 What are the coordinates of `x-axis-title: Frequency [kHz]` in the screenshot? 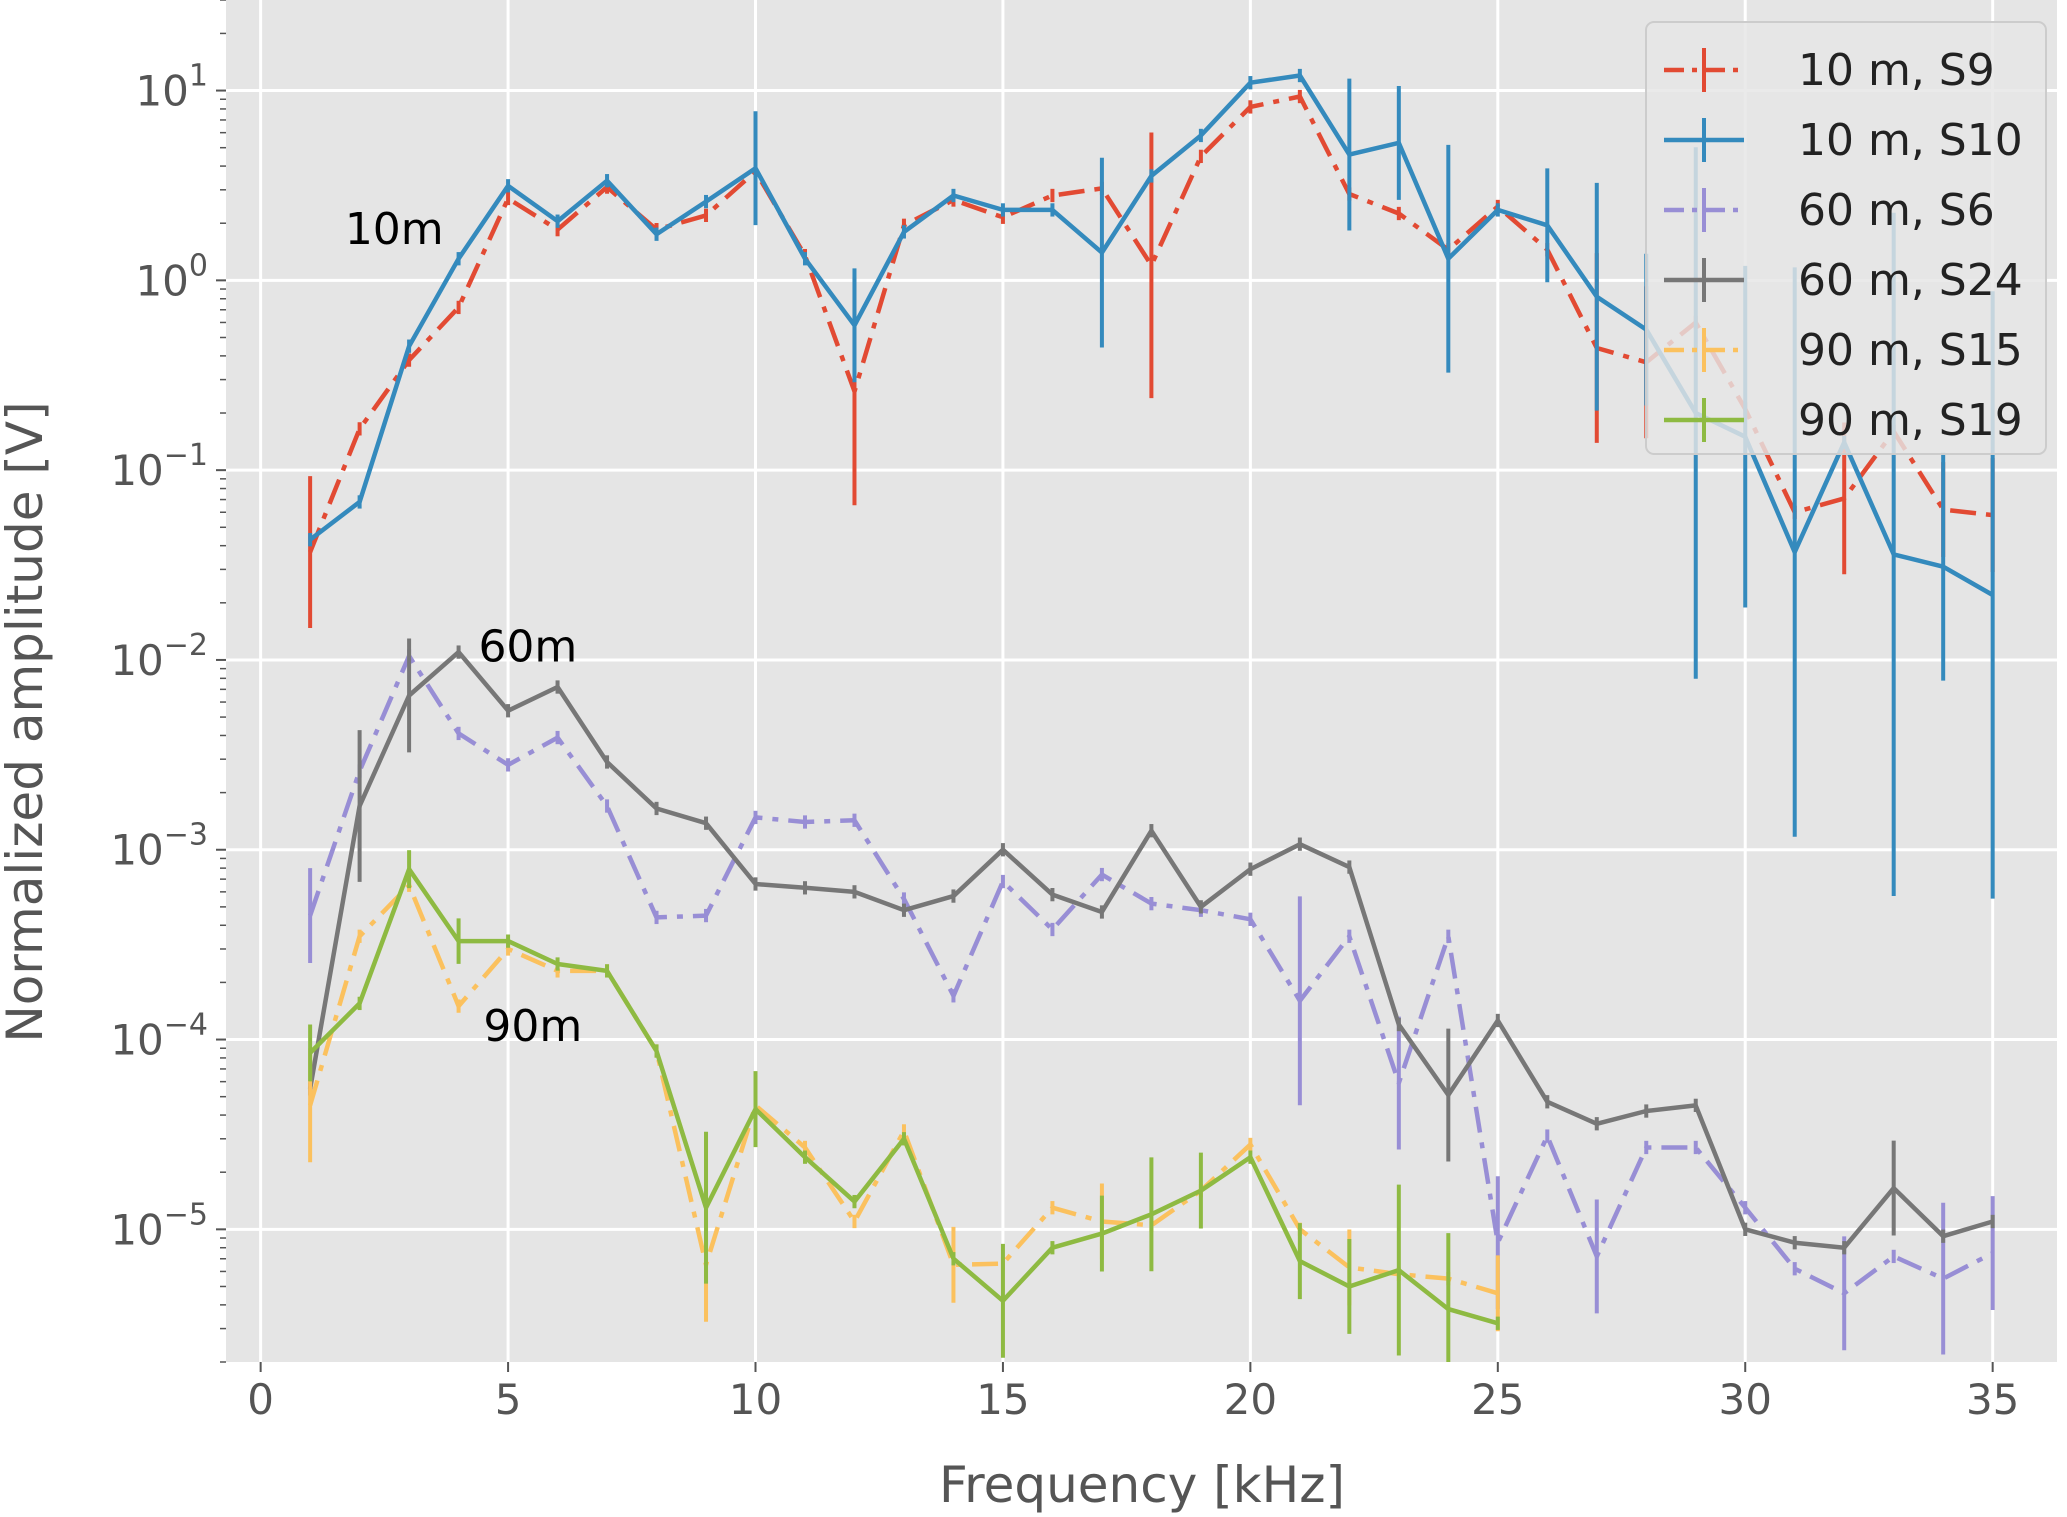 It's located at (1142, 1485).